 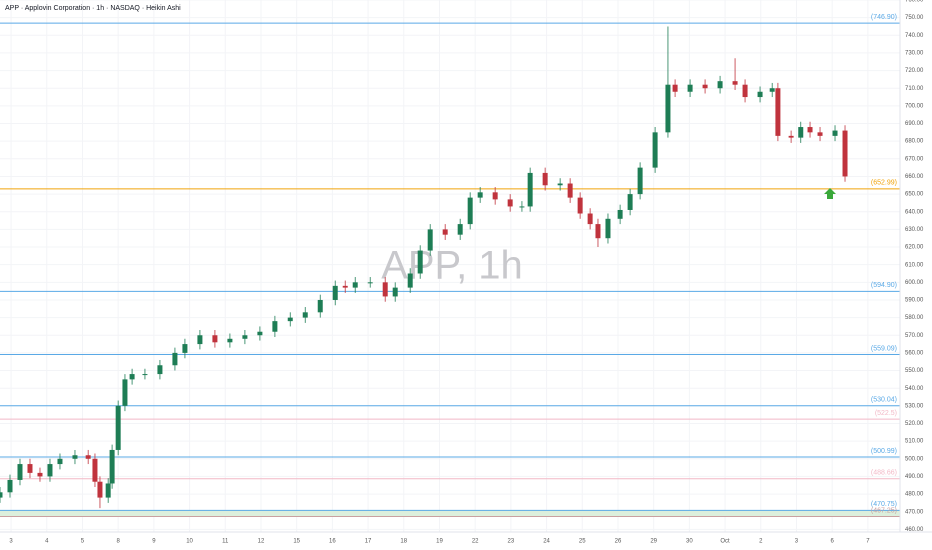 What do you see at coordinates (914, 71) in the screenshot?
I see `y-tick-label: 720.00` at bounding box center [914, 71].